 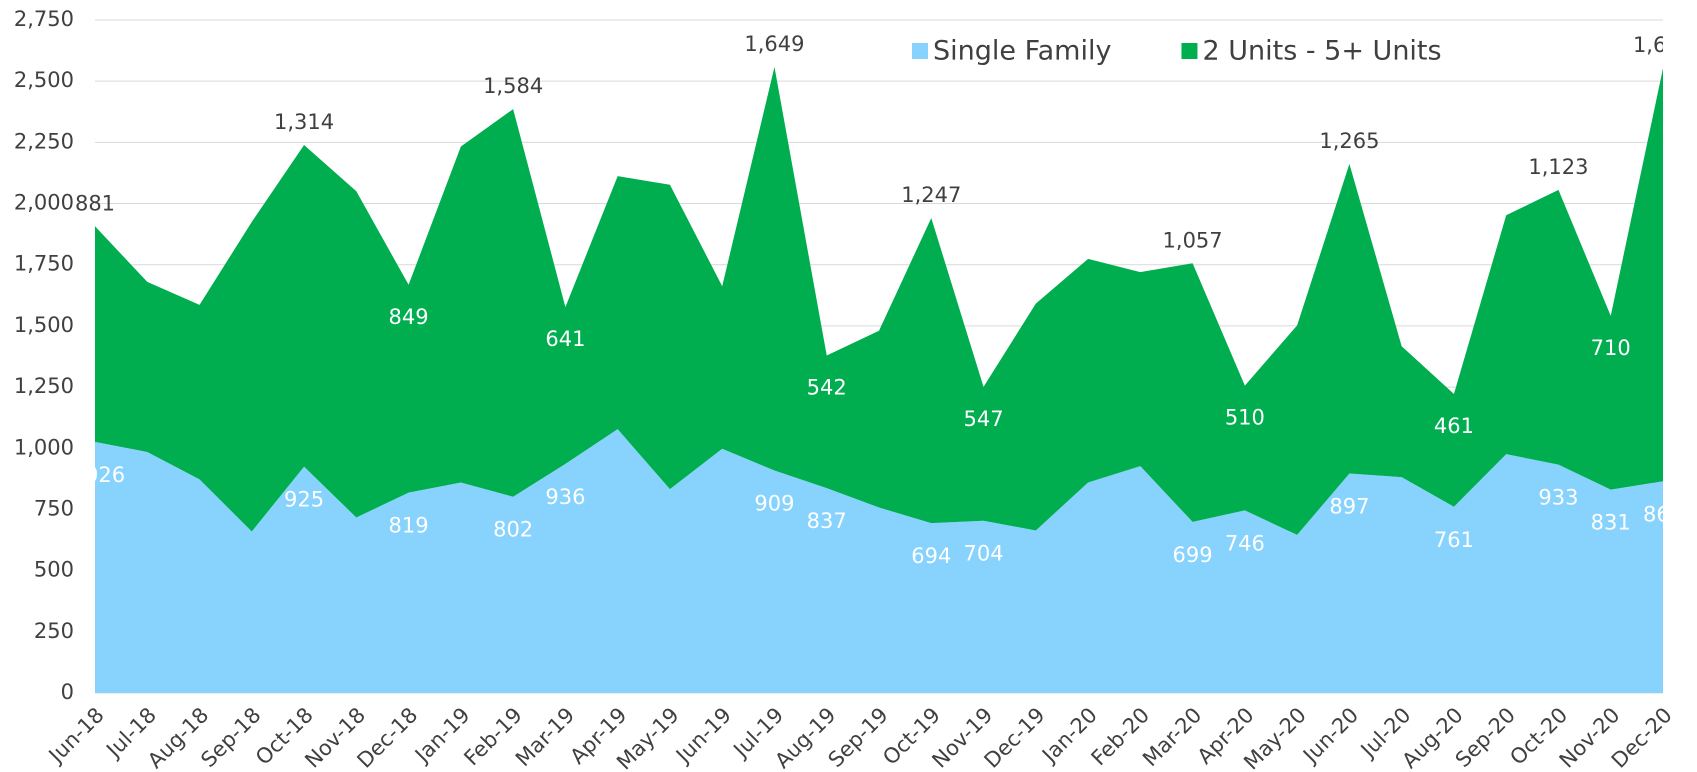 I want to click on data-label: 897, so click(x=1349, y=506).